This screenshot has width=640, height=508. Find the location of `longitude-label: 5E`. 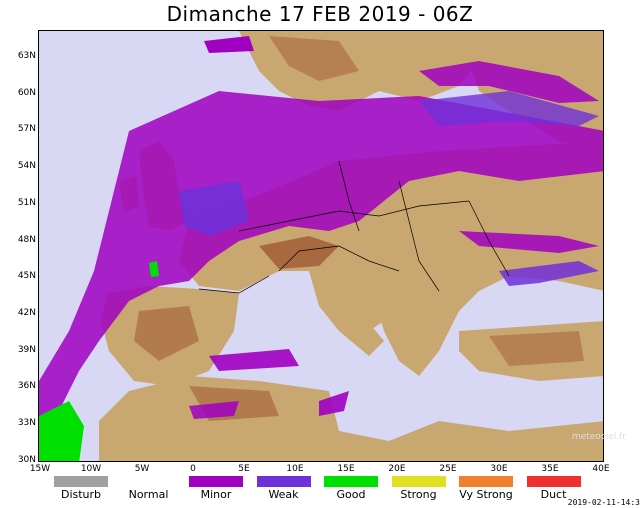

longitude-label: 5E is located at coordinates (244, 469).